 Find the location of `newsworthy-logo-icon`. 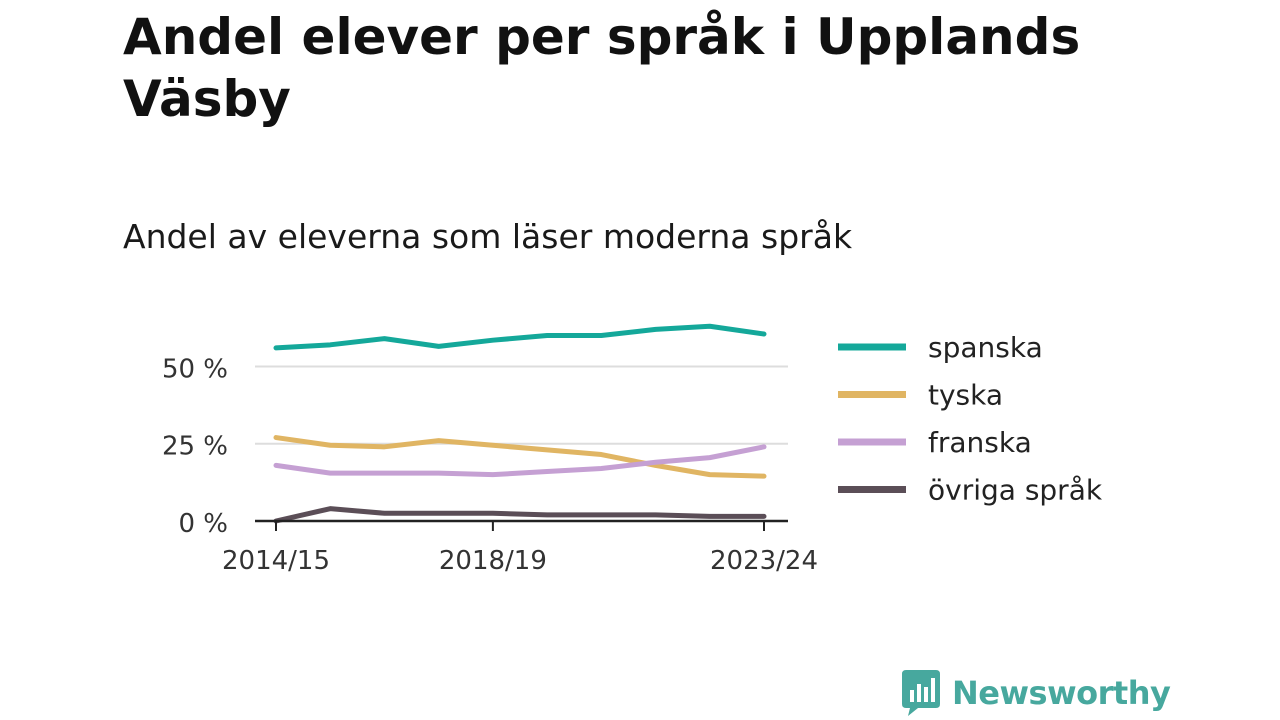

newsworthy-logo-icon is located at coordinates (921, 693).